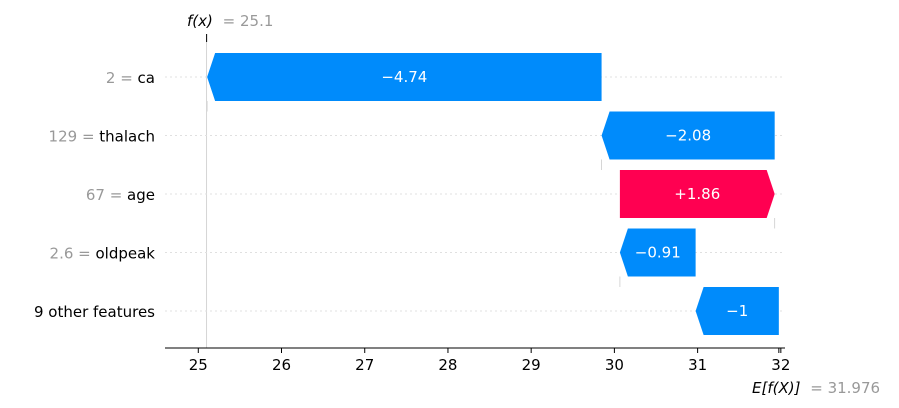 The image size is (899, 408). I want to click on feature-value: 2 =, so click(122, 78).